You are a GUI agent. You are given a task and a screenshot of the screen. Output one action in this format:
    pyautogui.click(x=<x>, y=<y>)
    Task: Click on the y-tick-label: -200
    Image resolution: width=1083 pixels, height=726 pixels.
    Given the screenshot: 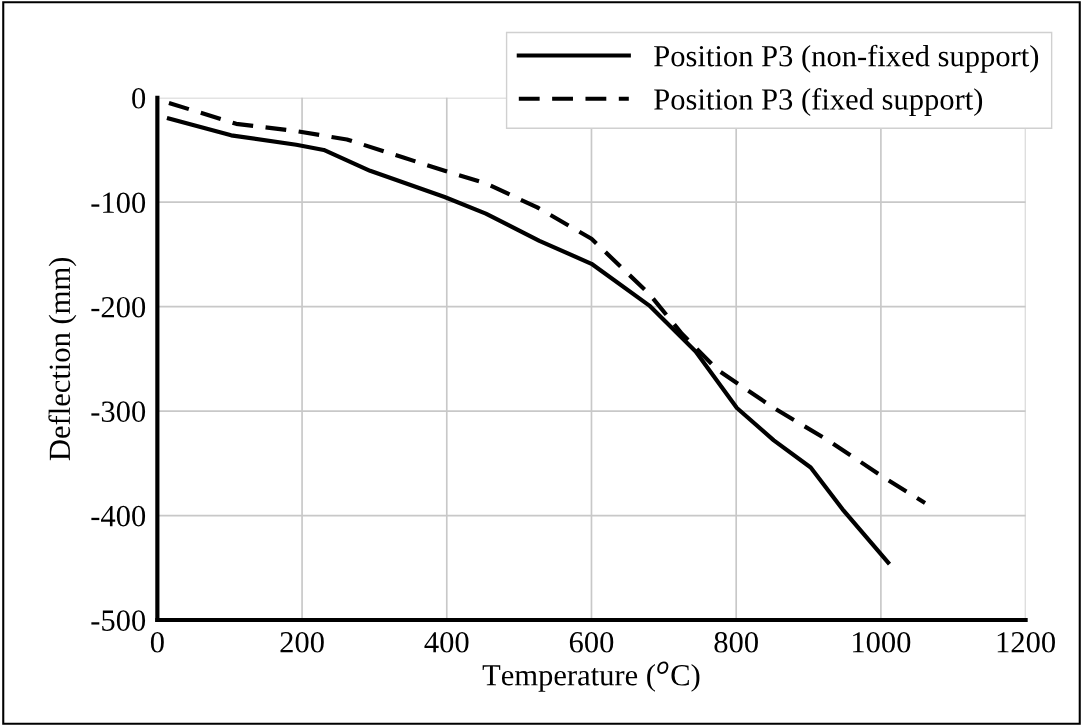 What is the action you would take?
    pyautogui.click(x=118, y=307)
    